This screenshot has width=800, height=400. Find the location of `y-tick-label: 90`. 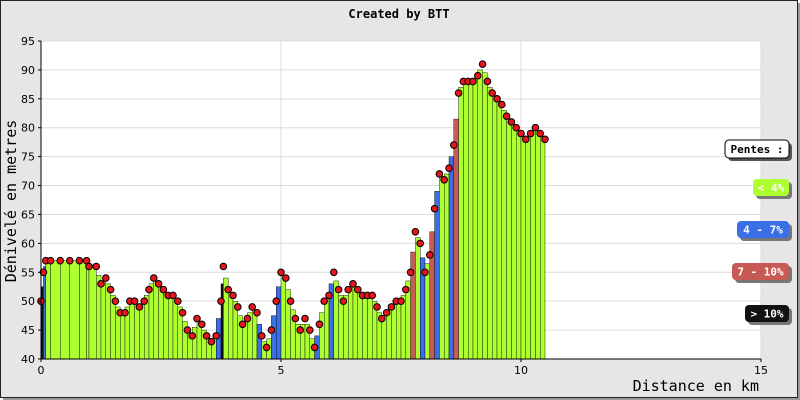

y-tick-label: 90 is located at coordinates (28, 70).